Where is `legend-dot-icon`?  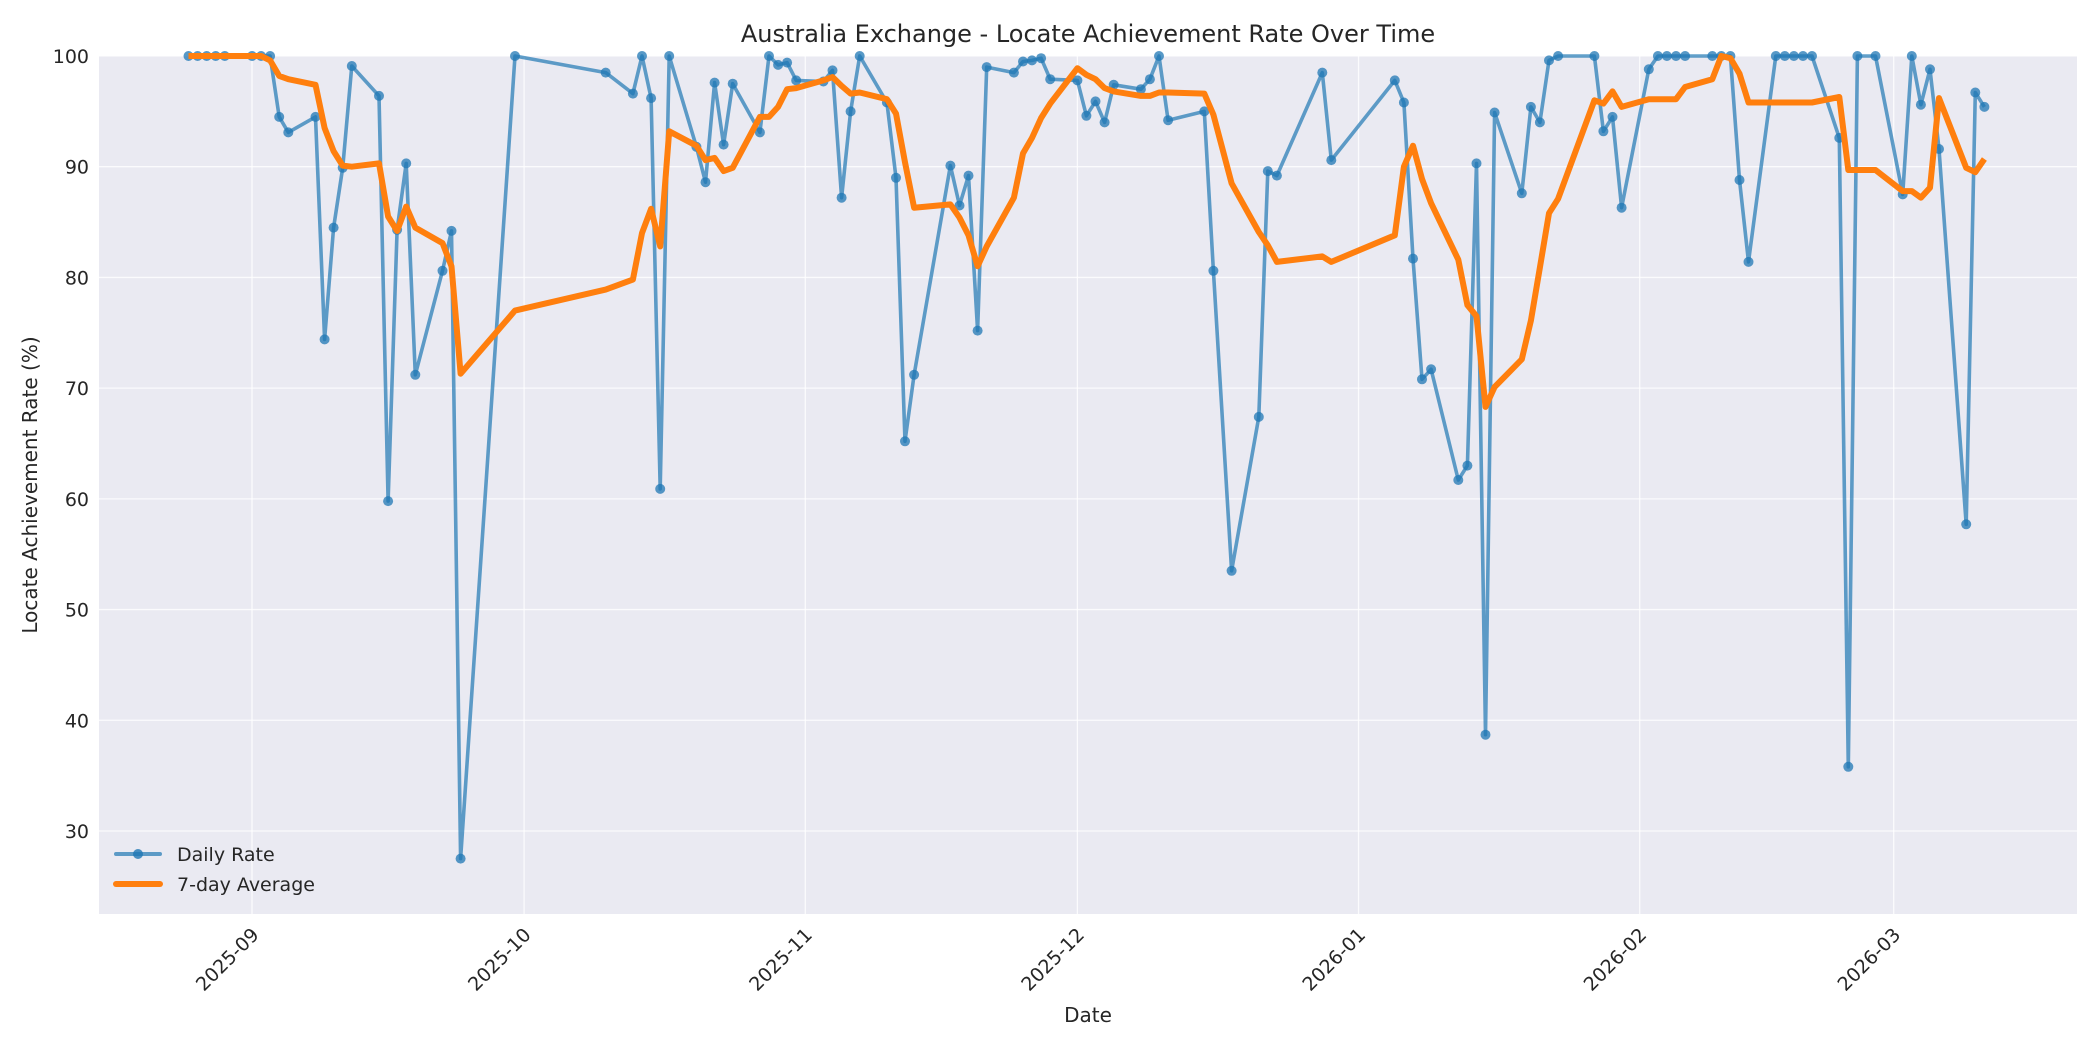
legend-dot-icon is located at coordinates (138, 854).